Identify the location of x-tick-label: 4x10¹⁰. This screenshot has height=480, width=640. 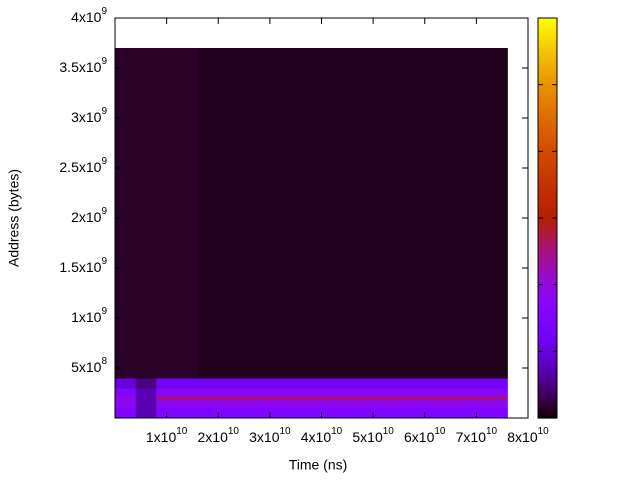
(322, 435).